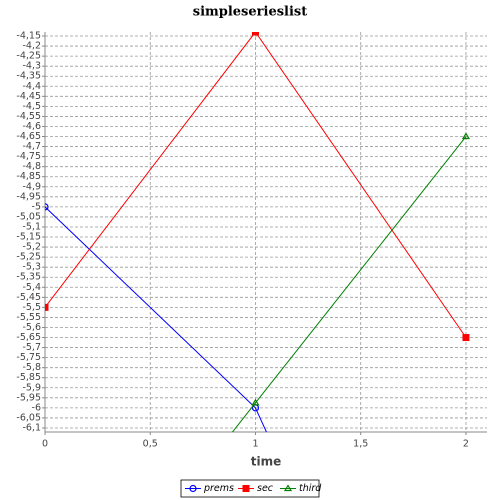 The height and width of the screenshot is (500, 500). Describe the element at coordinates (31, 86) in the screenshot. I see `y-tick-label: -4,4` at that location.